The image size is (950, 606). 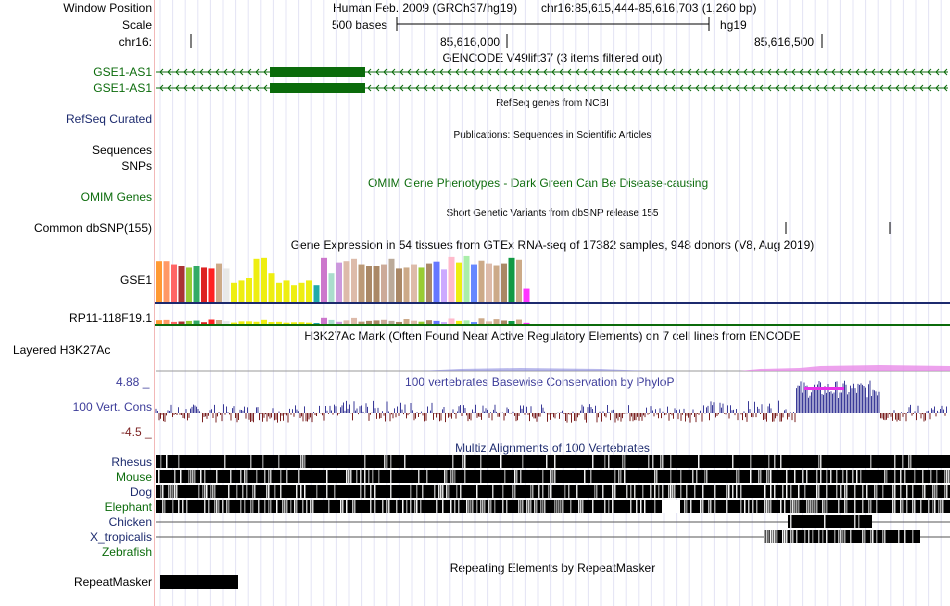 I want to click on gencode-item-label-2: GSE1-AS1, so click(x=122, y=88).